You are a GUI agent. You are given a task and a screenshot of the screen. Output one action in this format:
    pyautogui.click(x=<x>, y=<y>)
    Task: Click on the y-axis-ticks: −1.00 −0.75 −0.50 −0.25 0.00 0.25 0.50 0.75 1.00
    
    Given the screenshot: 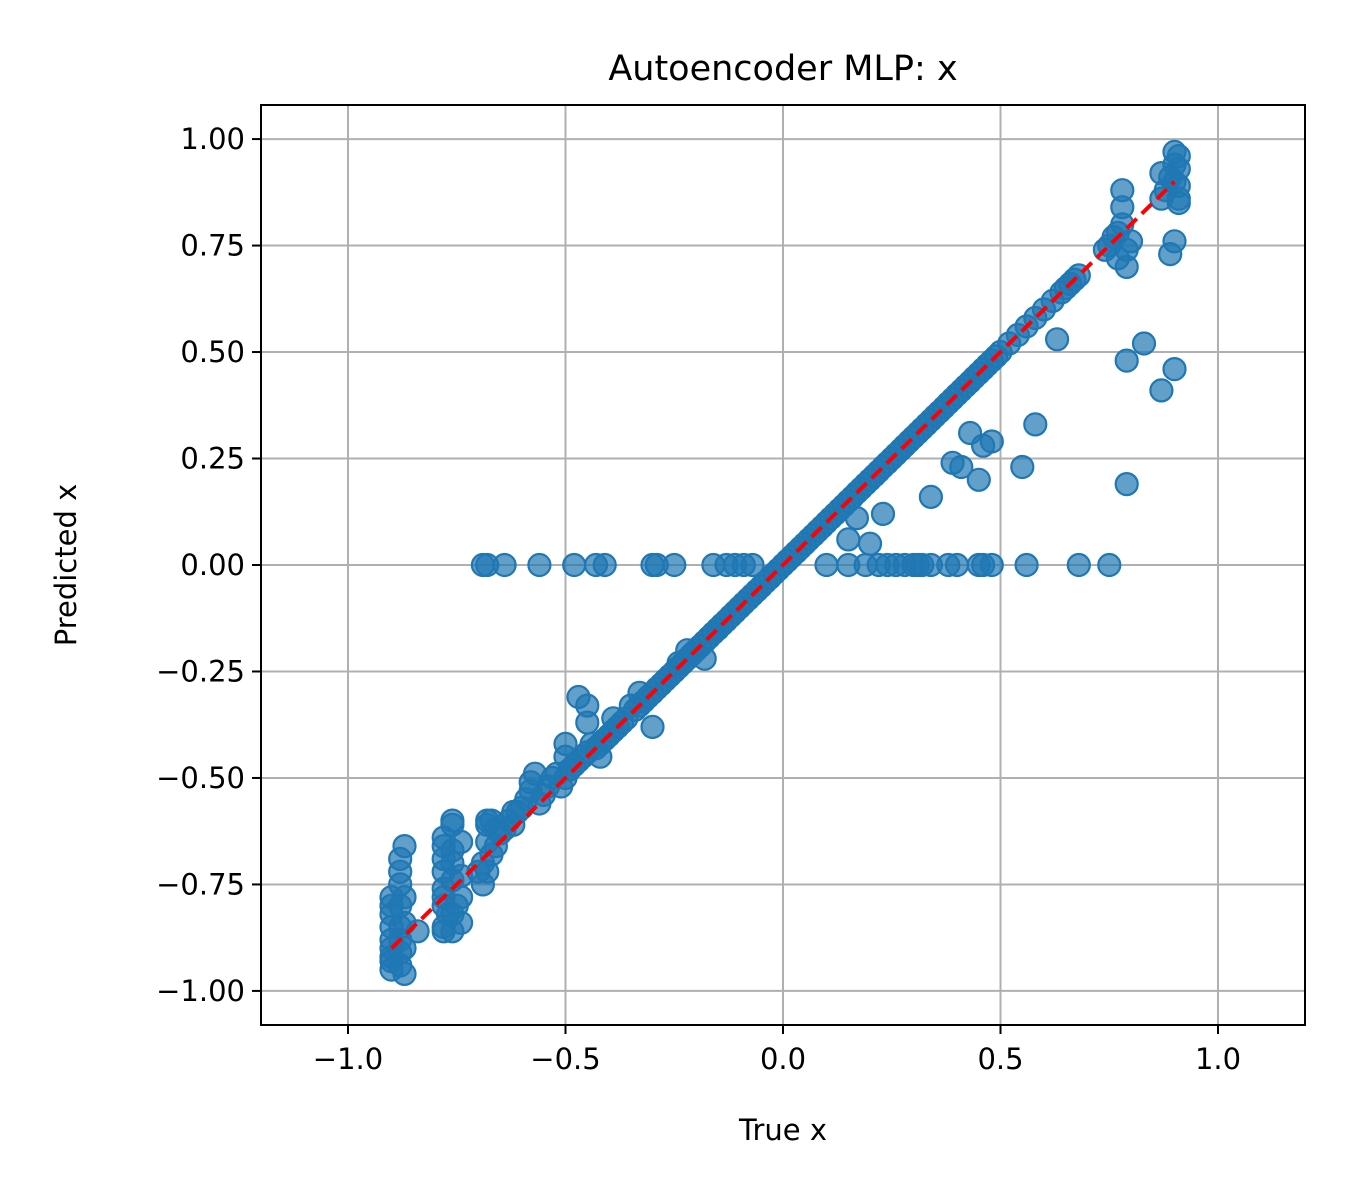 What is the action you would take?
    pyautogui.click(x=208, y=565)
    